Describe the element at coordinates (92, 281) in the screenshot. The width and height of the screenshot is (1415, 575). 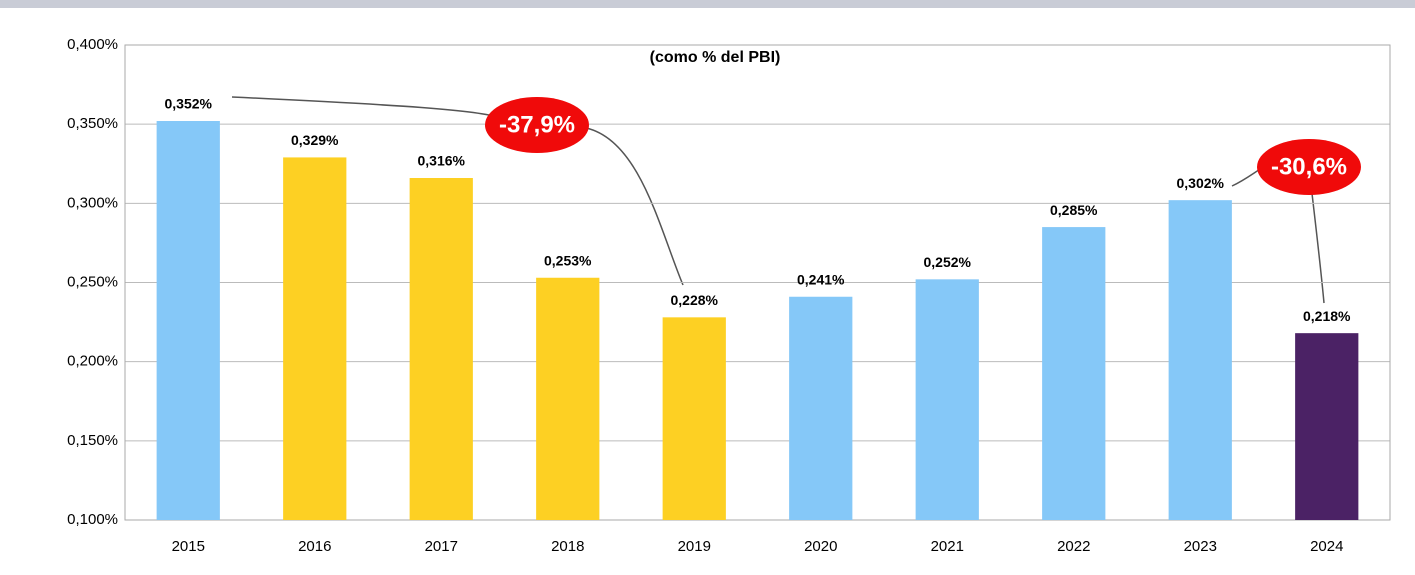
I see `y-tick-label: 0,250%` at that location.